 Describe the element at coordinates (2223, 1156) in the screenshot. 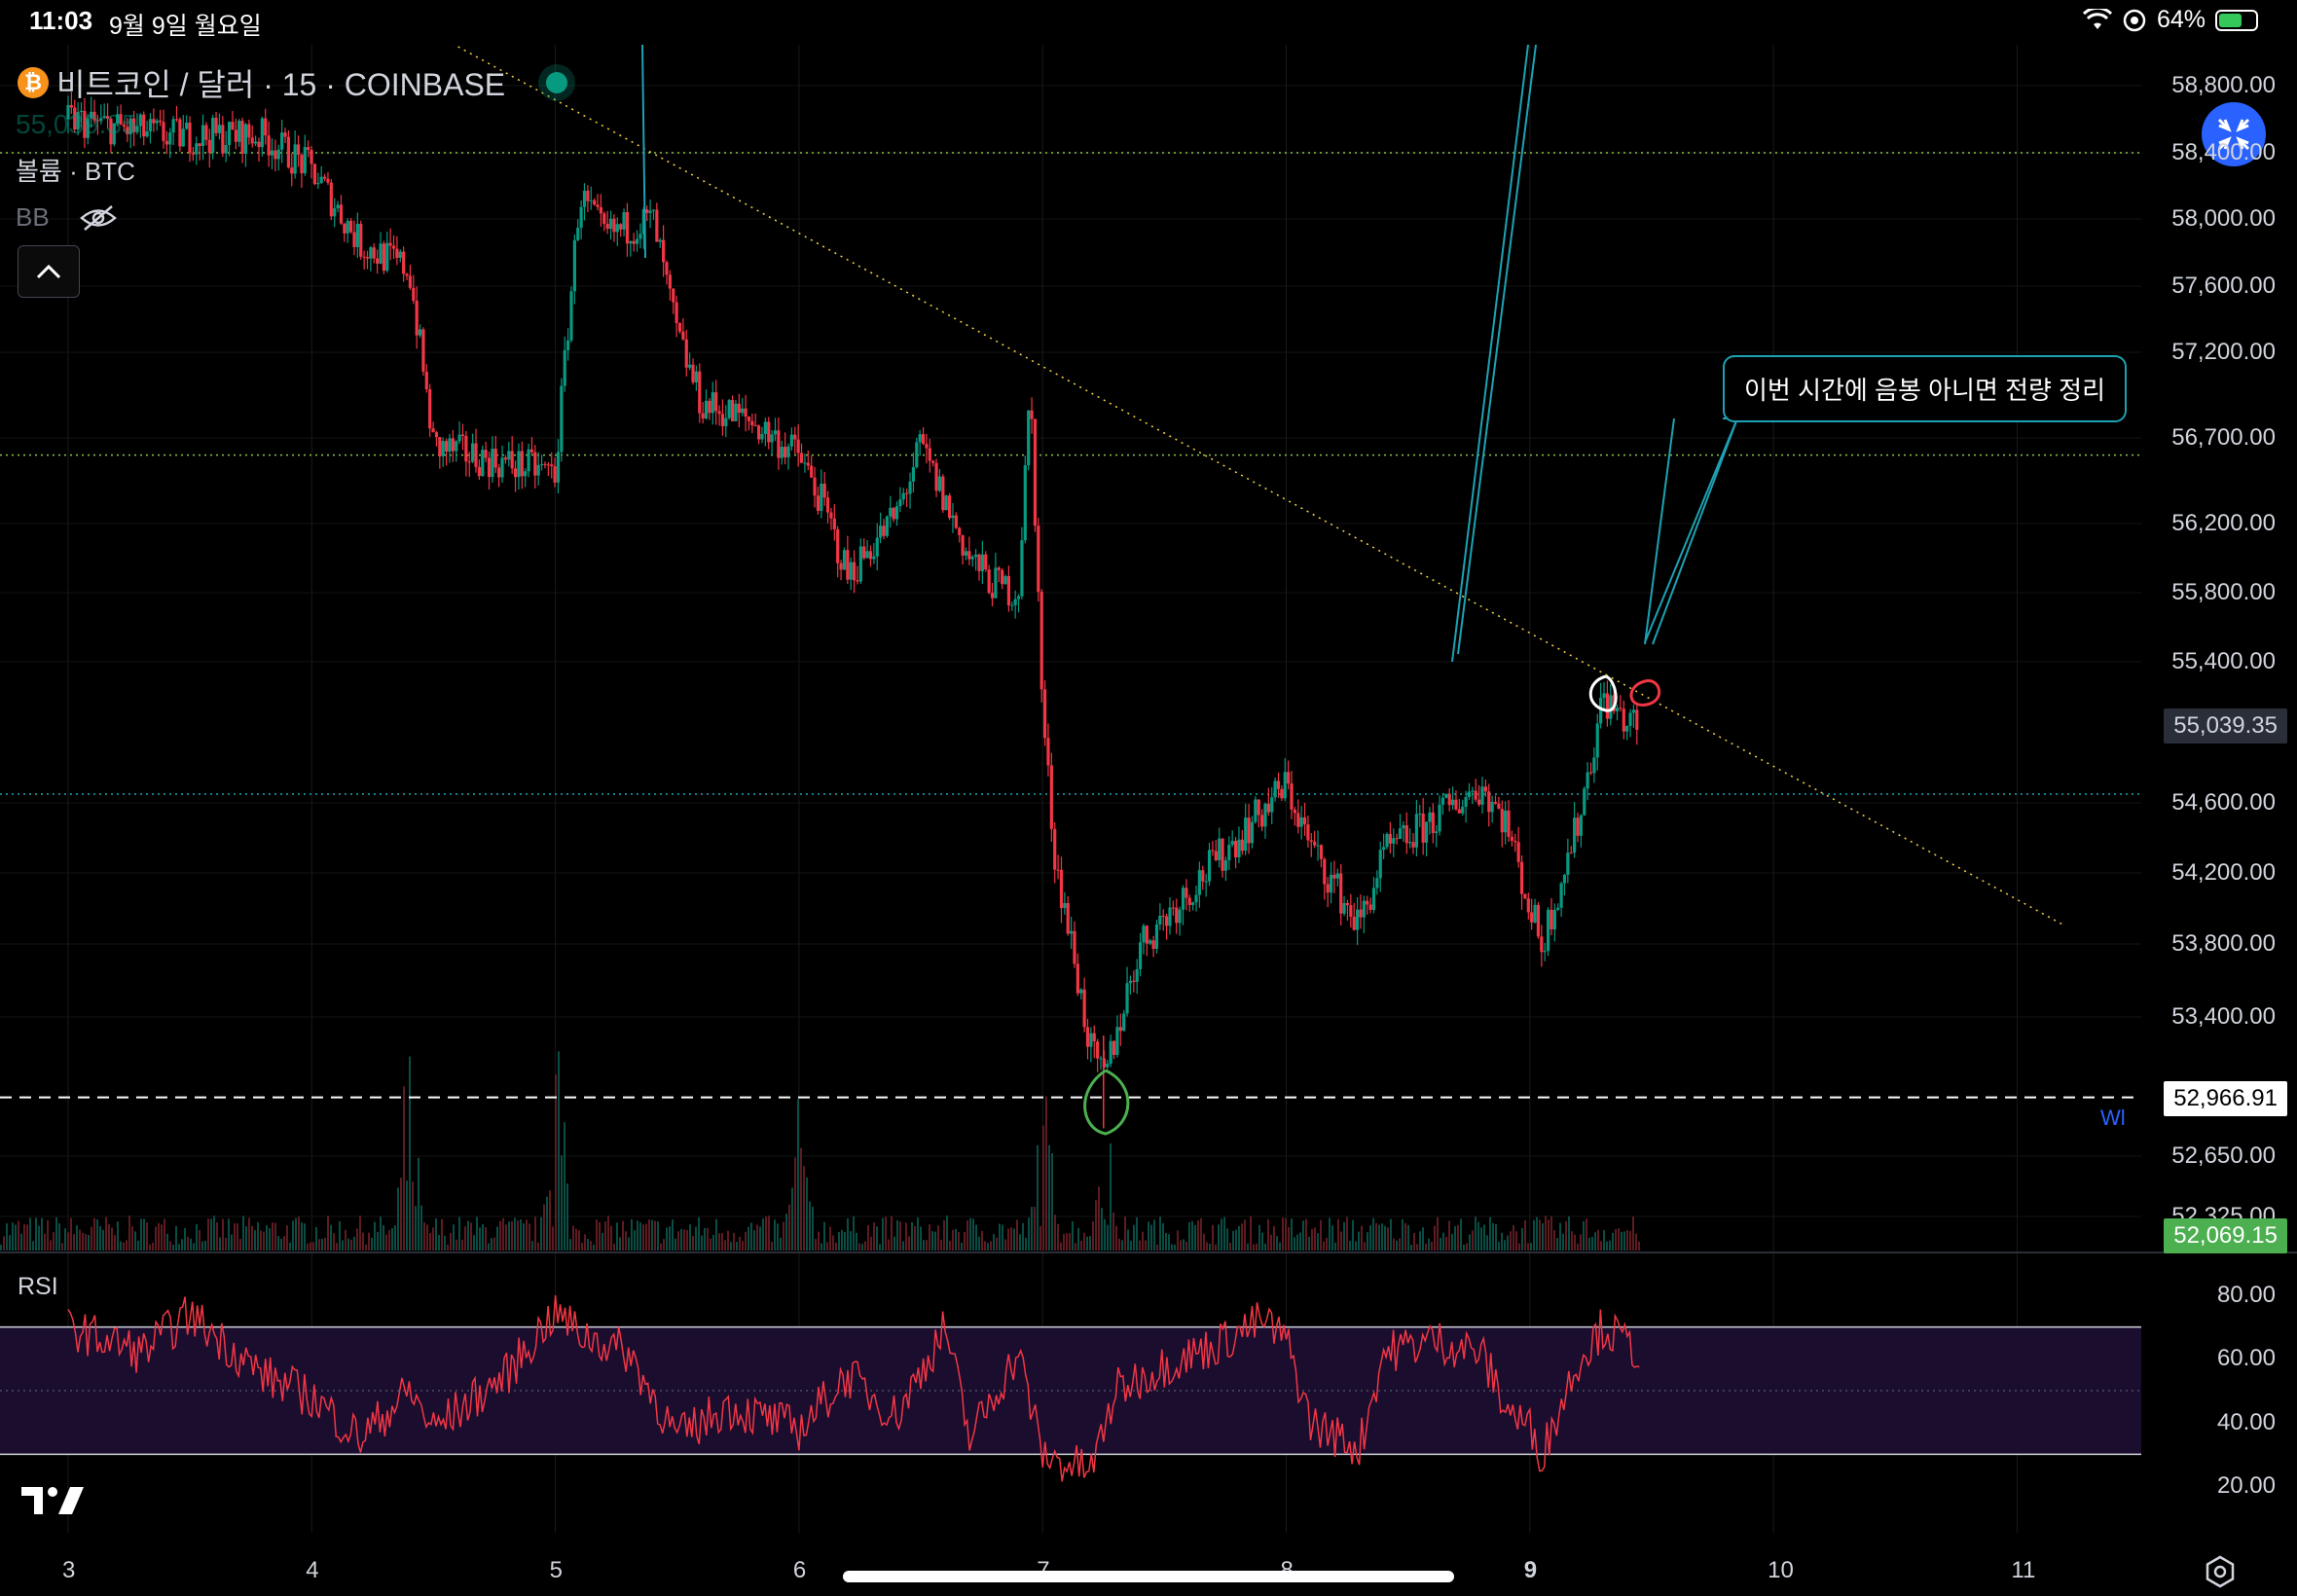

I see `price-axis-label: 52,650.00` at that location.